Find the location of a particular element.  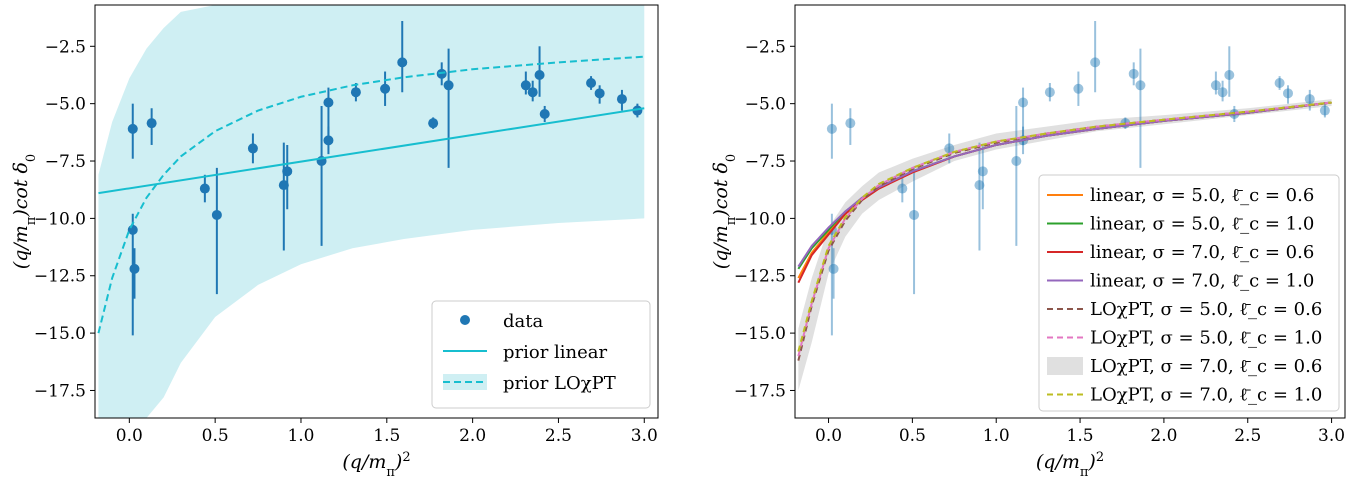

legend-label-7: LOχPT, σ = 7.0, ℓ̄_c = 1.0 is located at coordinates (1206, 395).